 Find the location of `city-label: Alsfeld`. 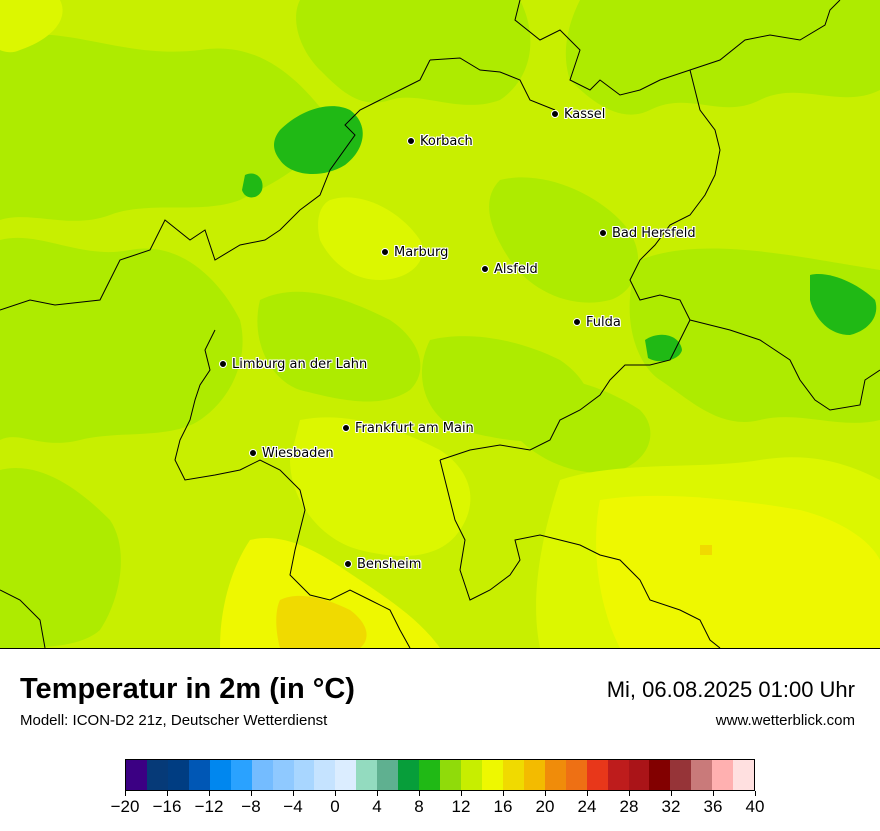

city-label: Alsfeld is located at coordinates (516, 269).